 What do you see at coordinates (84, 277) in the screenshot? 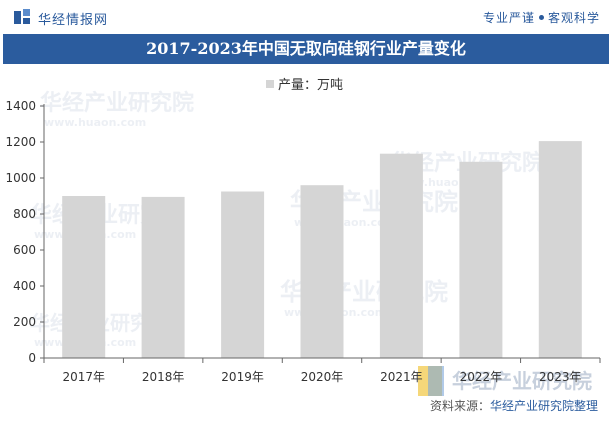
I see `bar-2017年` at bounding box center [84, 277].